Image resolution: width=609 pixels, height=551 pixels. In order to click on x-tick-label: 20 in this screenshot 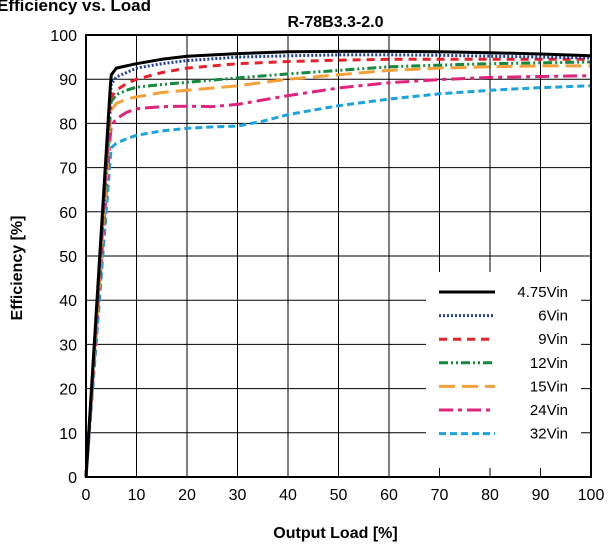, I will do `click(187, 495)`.